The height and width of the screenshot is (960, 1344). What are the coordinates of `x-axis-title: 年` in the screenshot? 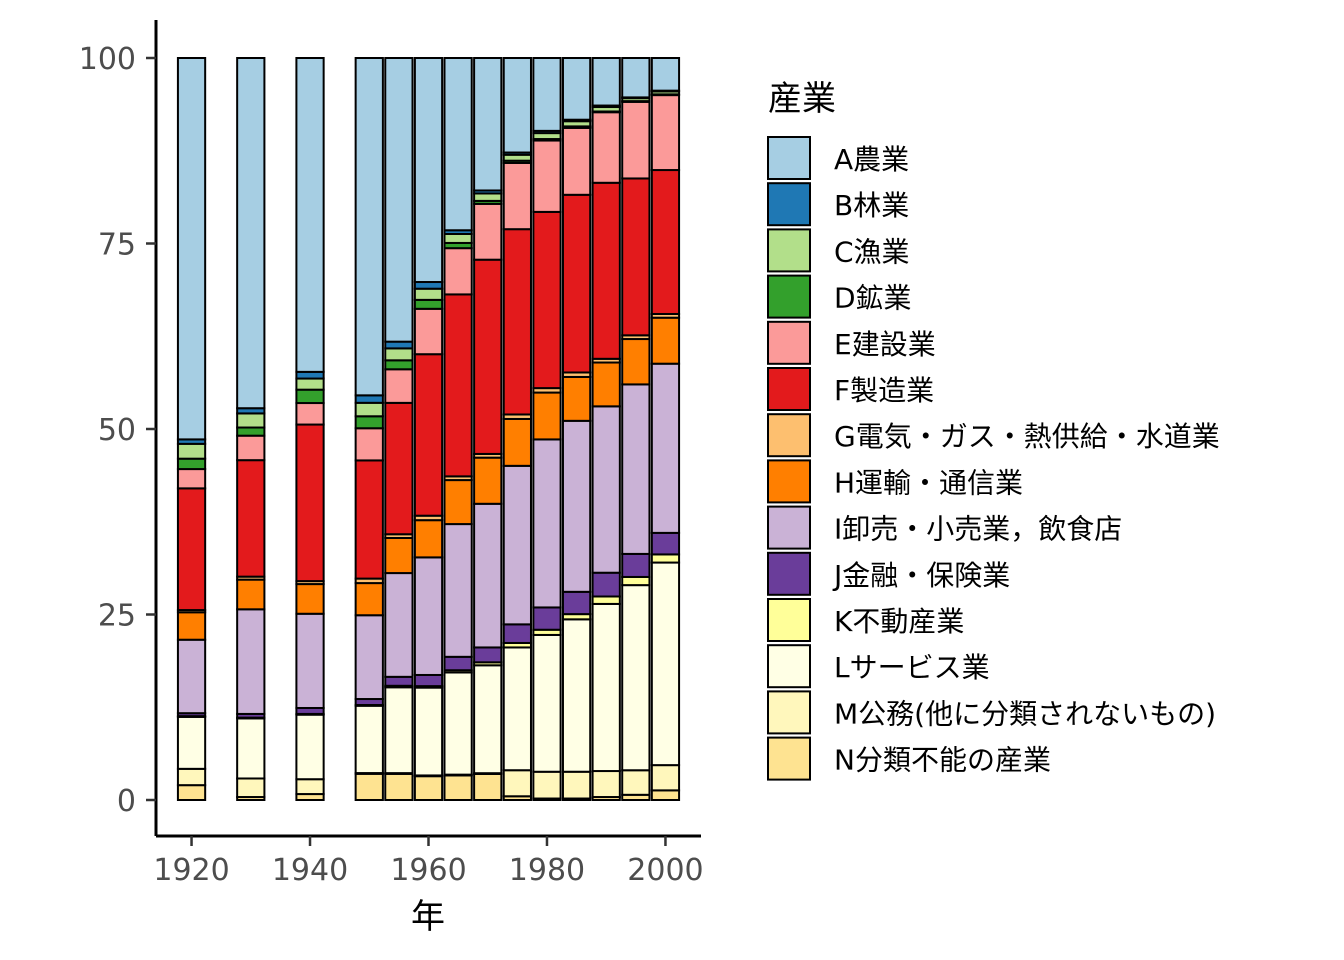 It's located at (428, 917).